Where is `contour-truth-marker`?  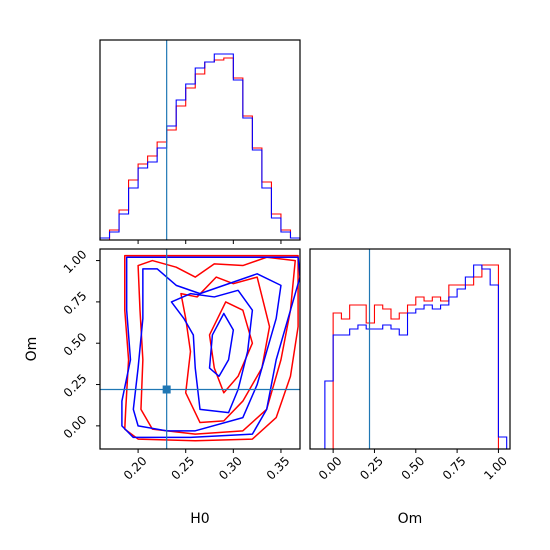 contour-truth-marker is located at coordinates (166, 389).